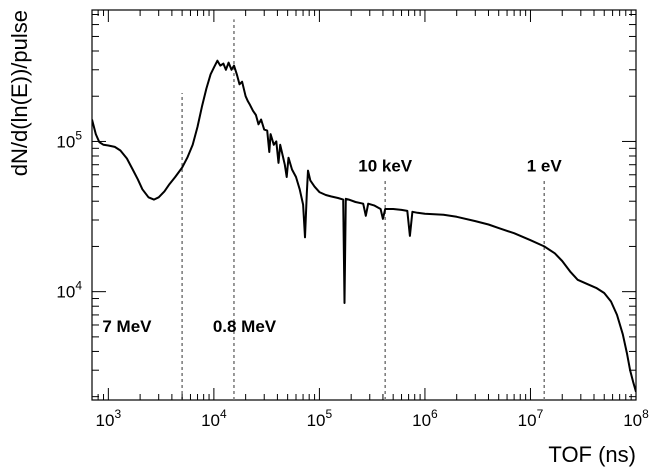  Describe the element at coordinates (19, 93) in the screenshot. I see `y-axis-title: dN/d(ln(E))/pulse` at that location.